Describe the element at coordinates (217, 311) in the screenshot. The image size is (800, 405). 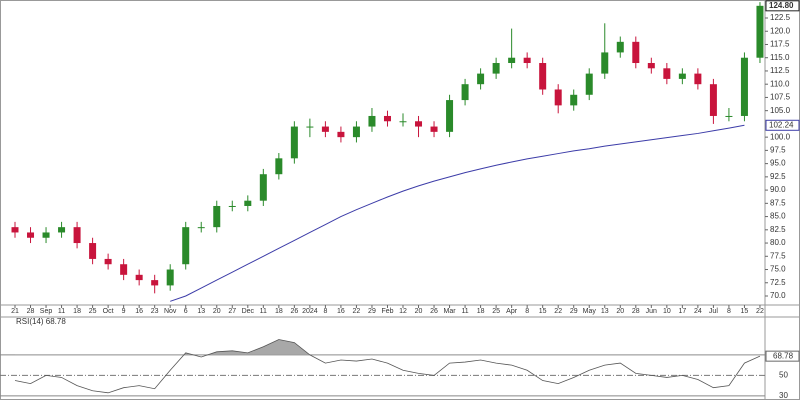
I see `x-tick-label: 20` at that location.